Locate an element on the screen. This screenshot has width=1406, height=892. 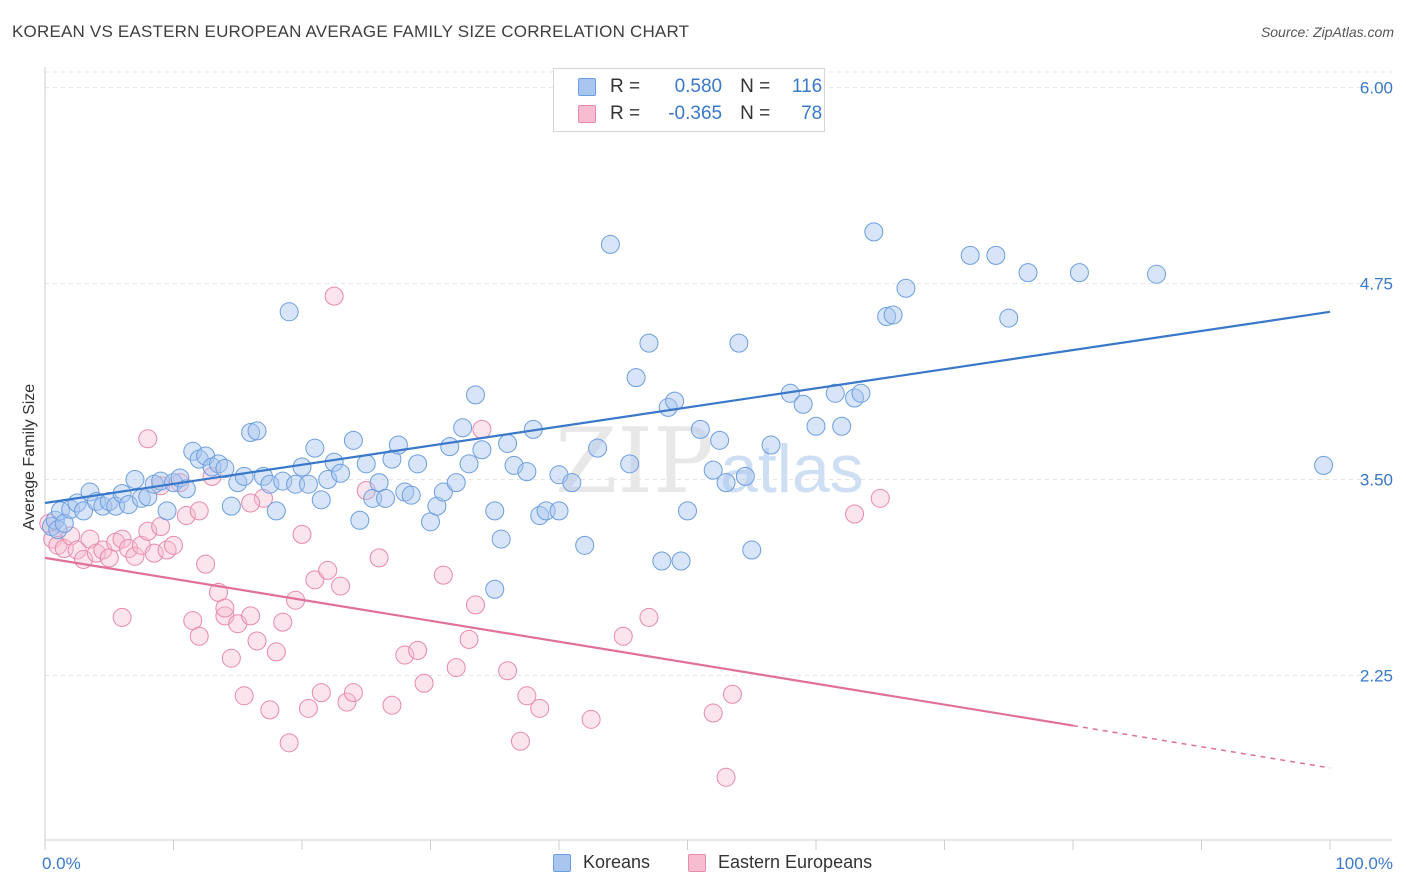
legend-r-value: 0.580 is located at coordinates (698, 86).